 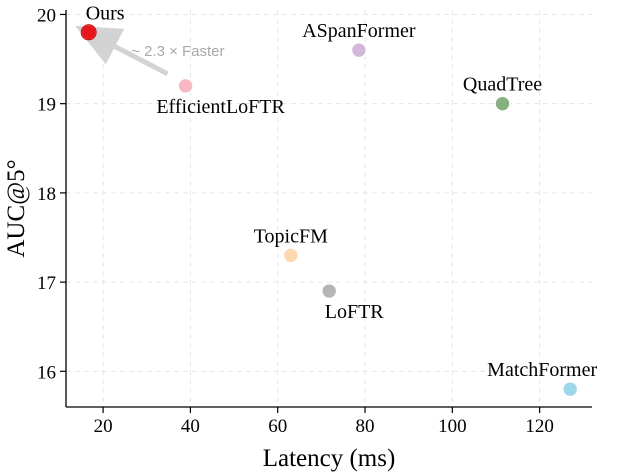 I want to click on x-axis-title: Latency (ms), so click(x=329, y=458).